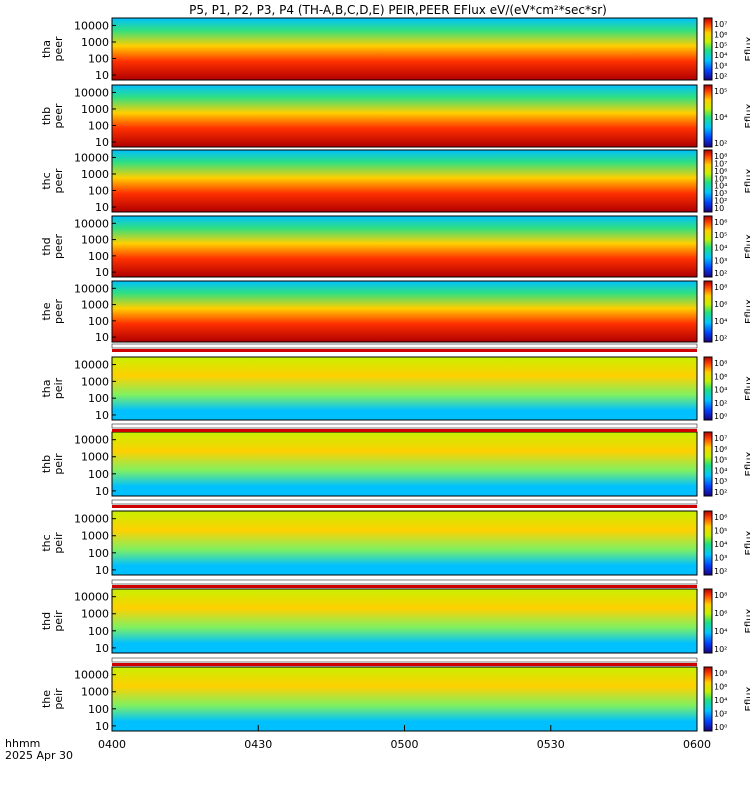 The height and width of the screenshot is (804, 750). Describe the element at coordinates (46, 246) in the screenshot. I see `panel-label: thd` at that location.